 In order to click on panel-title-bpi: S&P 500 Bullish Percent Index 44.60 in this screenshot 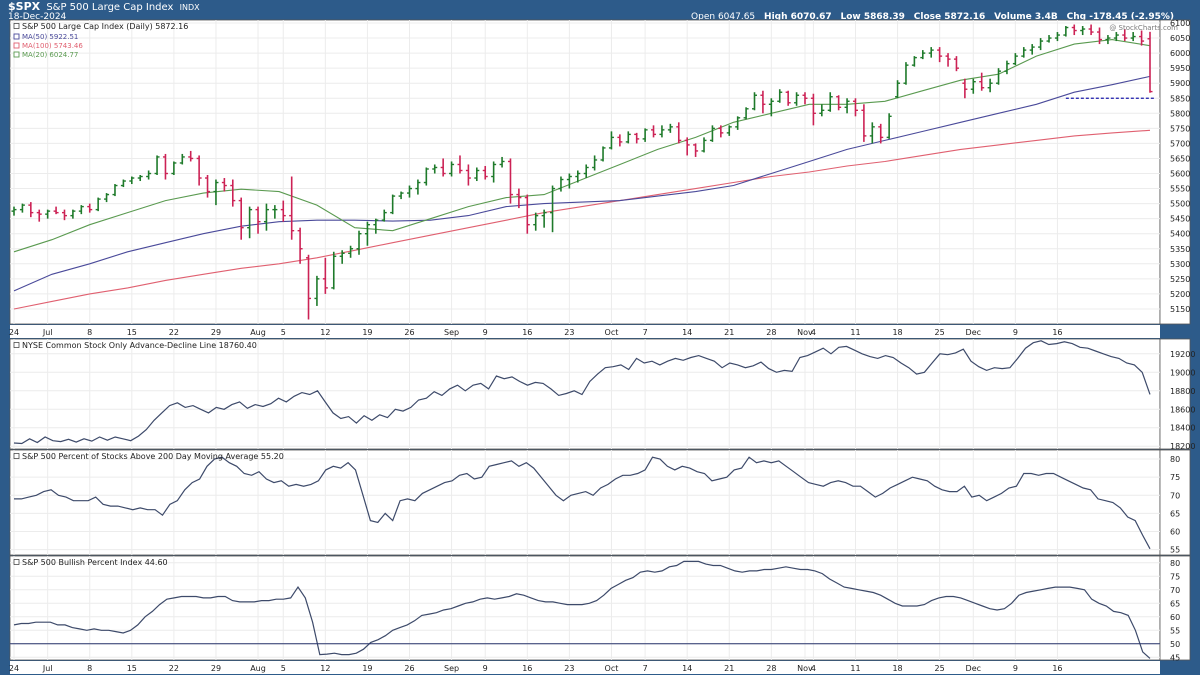, I will do `click(90, 562)`.